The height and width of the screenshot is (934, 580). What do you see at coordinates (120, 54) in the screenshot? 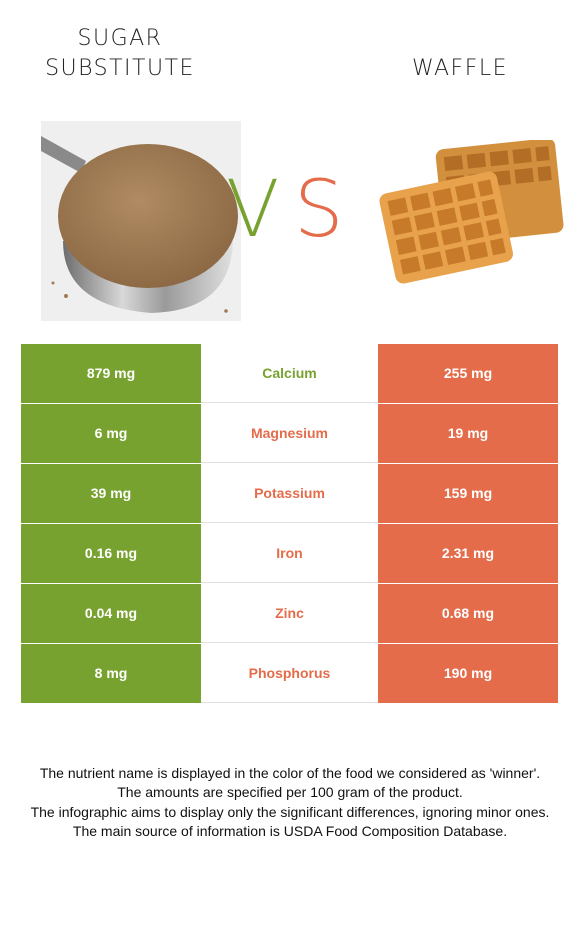
I see `left-food-title: SUGAR SUBSTITUTE` at bounding box center [120, 54].